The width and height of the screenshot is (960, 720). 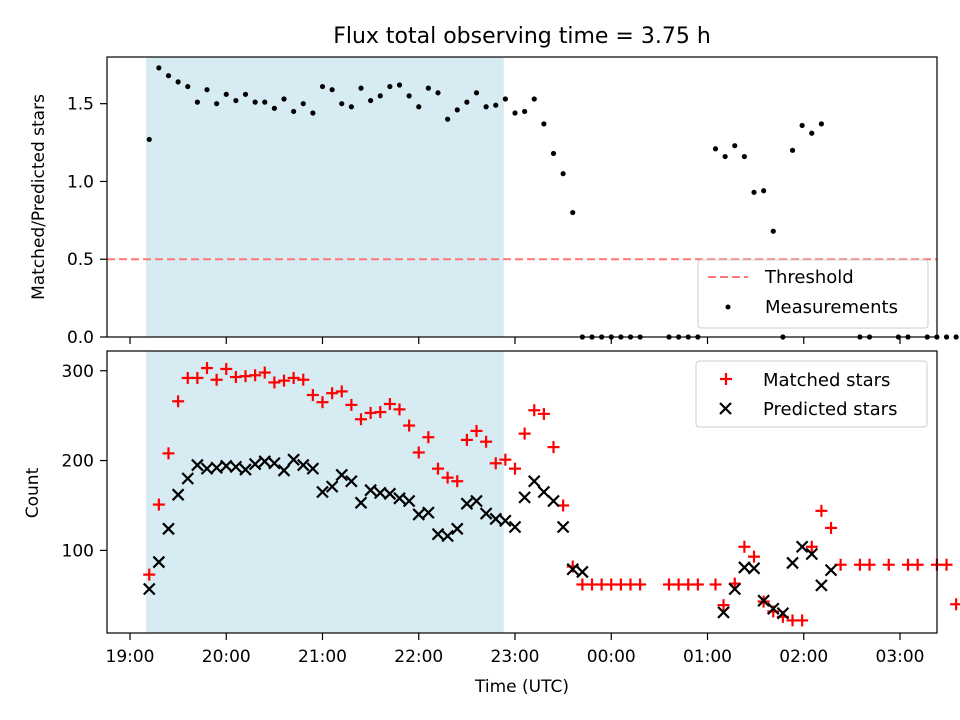 What do you see at coordinates (611, 657) in the screenshot?
I see `x-tick-label: 00:00` at bounding box center [611, 657].